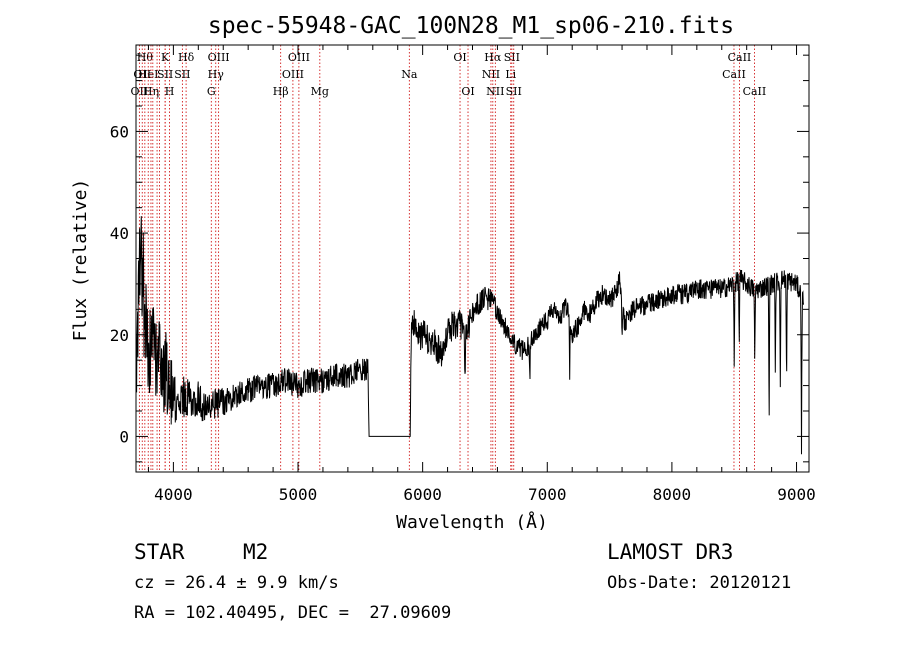 This screenshot has width=900, height=649. Describe the element at coordinates (755, 91) in the screenshot. I see `line-marker-label-31: CaII` at that location.